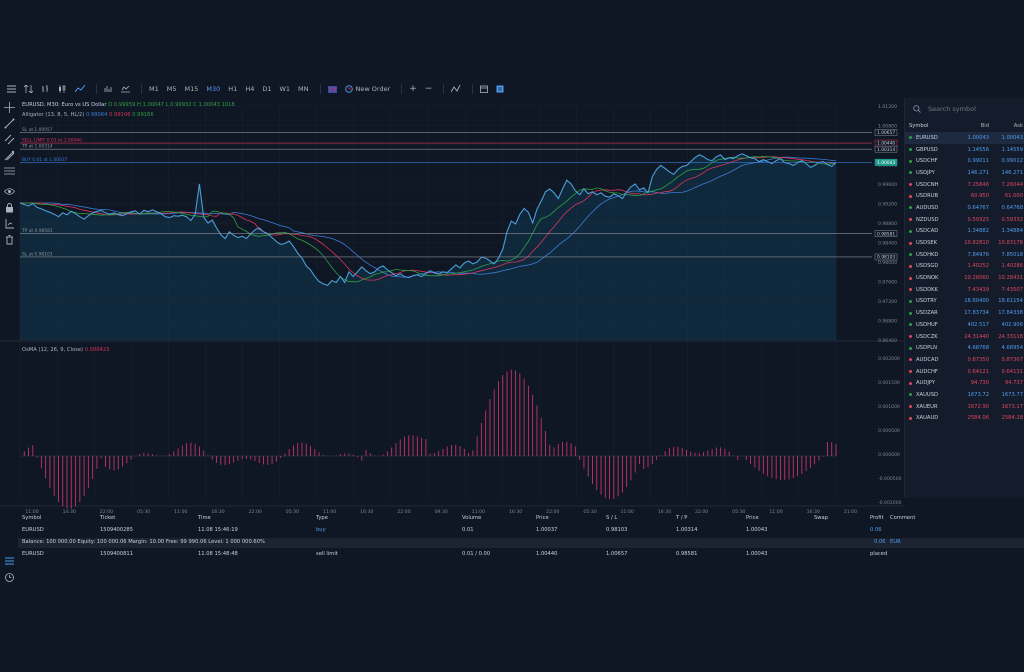  Describe the element at coordinates (233, 89) in the screenshot. I see `timeframe-h1-button: H1` at that location.